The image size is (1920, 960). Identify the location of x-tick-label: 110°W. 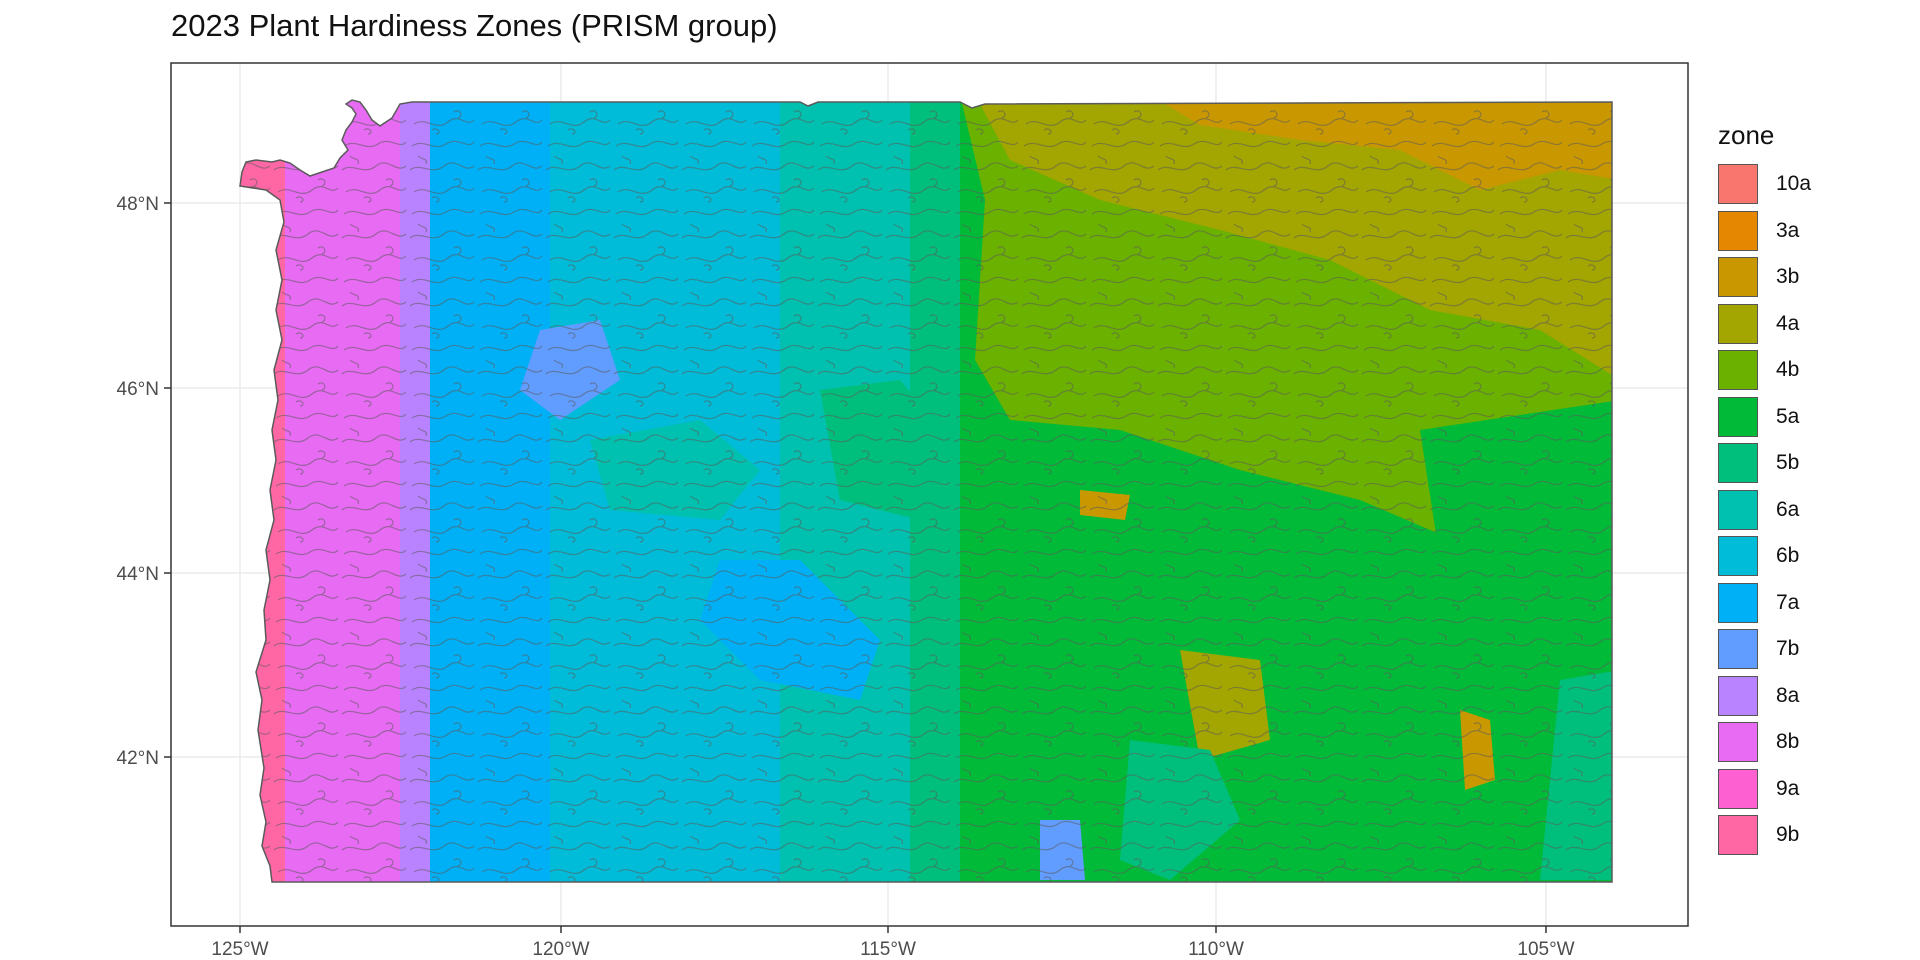
(1216, 949).